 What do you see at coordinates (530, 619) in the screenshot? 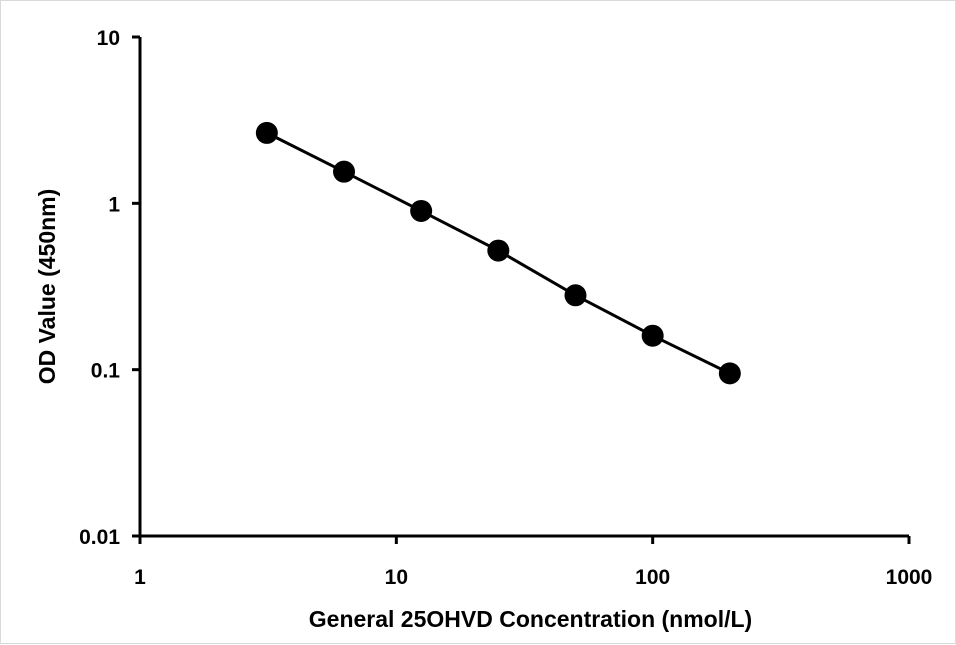
I see `x-axis-title: General 25OHVD Concentration (nmol/L)` at bounding box center [530, 619].